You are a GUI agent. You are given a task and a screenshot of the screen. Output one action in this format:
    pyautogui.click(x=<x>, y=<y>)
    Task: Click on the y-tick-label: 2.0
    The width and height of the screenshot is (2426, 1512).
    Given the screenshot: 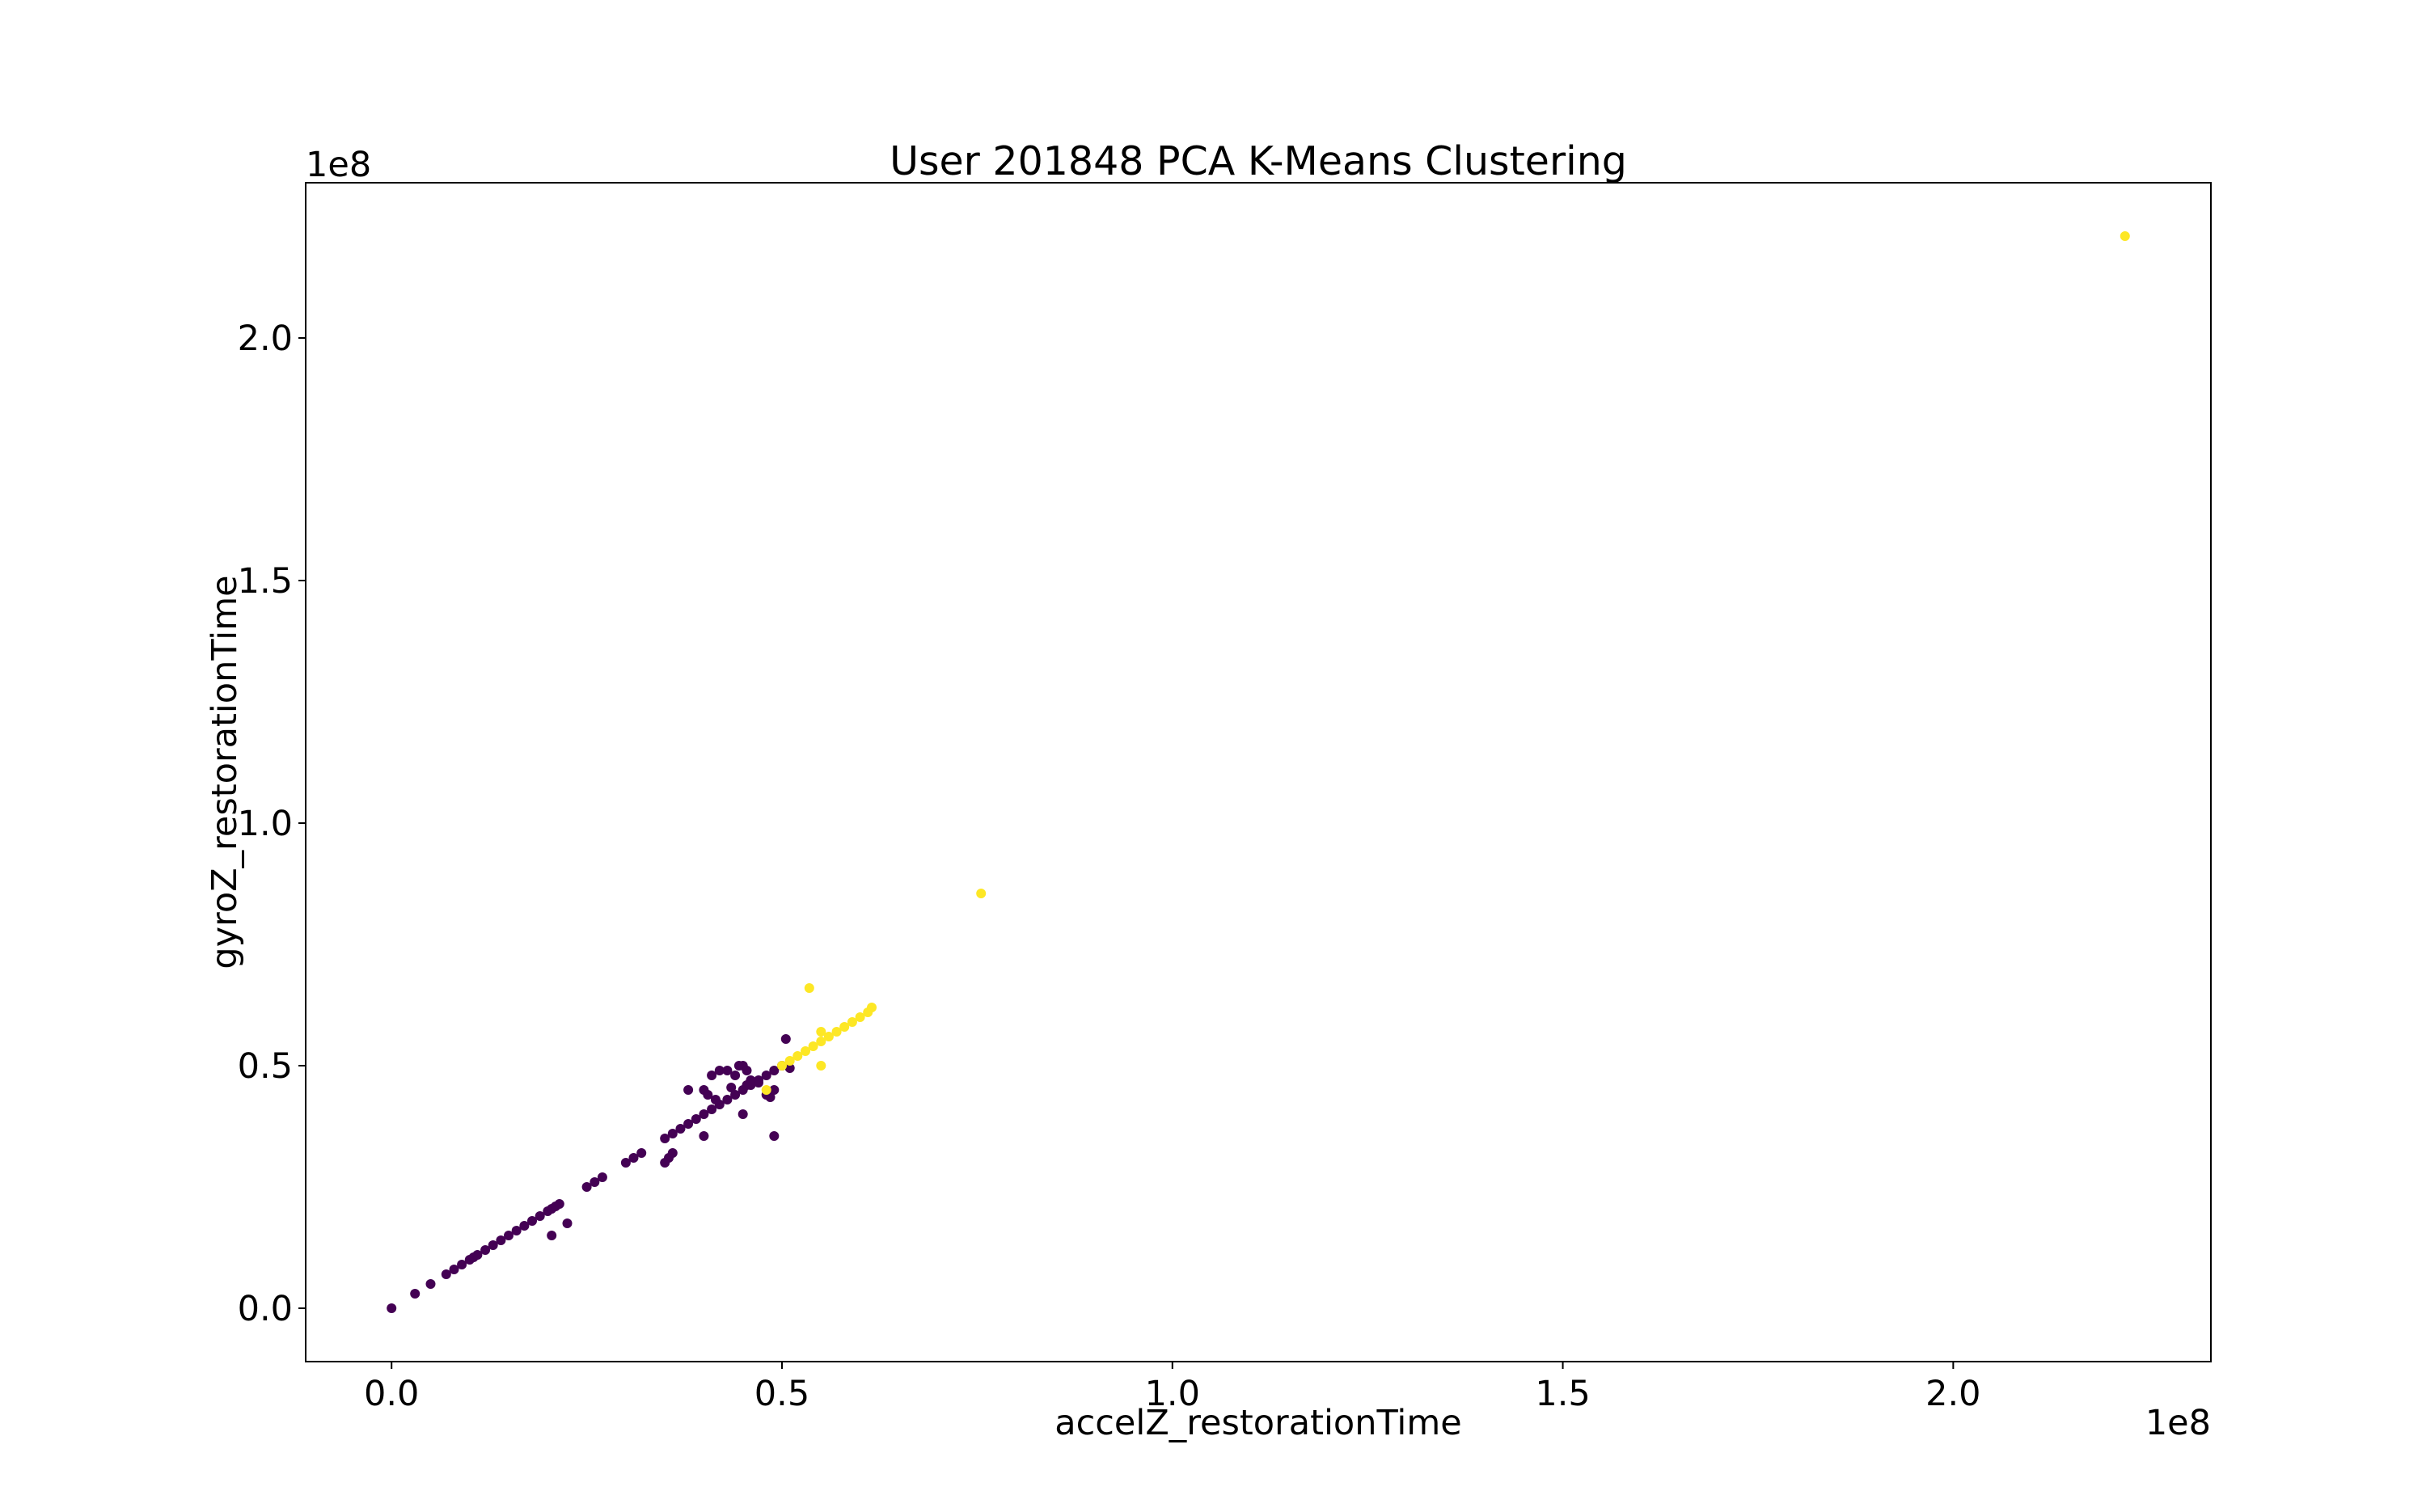 What is the action you would take?
    pyautogui.click(x=265, y=339)
    